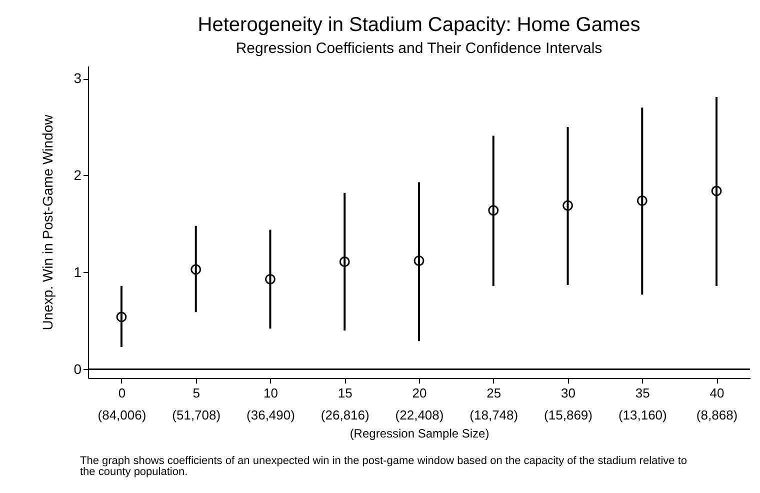  I want to click on x-tick-label: 35 (13,160), so click(642, 404).